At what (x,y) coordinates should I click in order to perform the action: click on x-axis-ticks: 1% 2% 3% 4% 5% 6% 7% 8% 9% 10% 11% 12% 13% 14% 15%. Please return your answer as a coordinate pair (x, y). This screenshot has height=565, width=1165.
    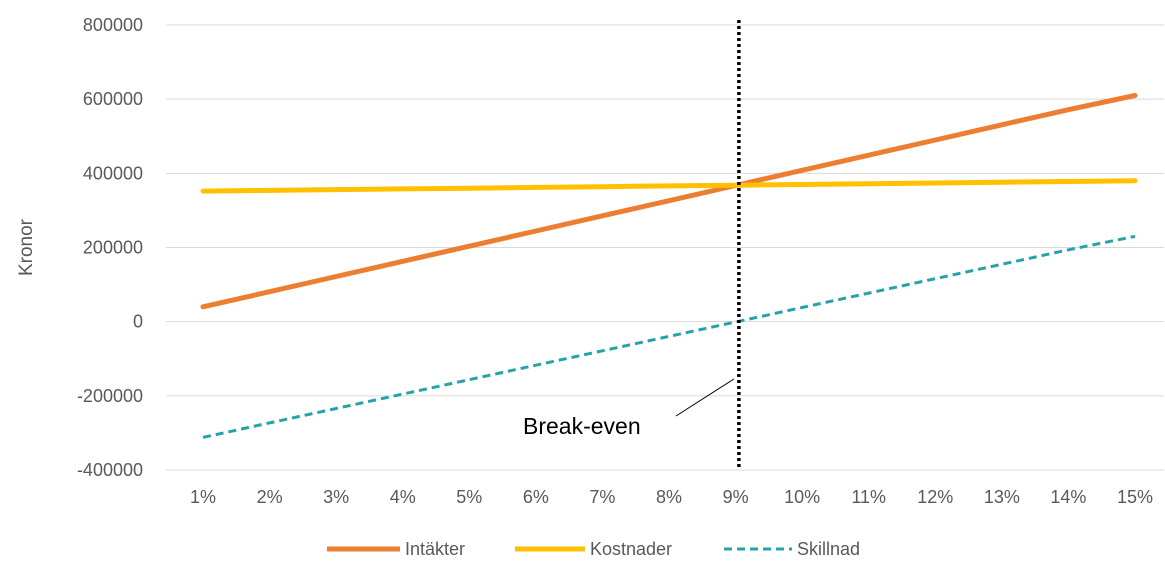
    Looking at the image, I should click on (671, 497).